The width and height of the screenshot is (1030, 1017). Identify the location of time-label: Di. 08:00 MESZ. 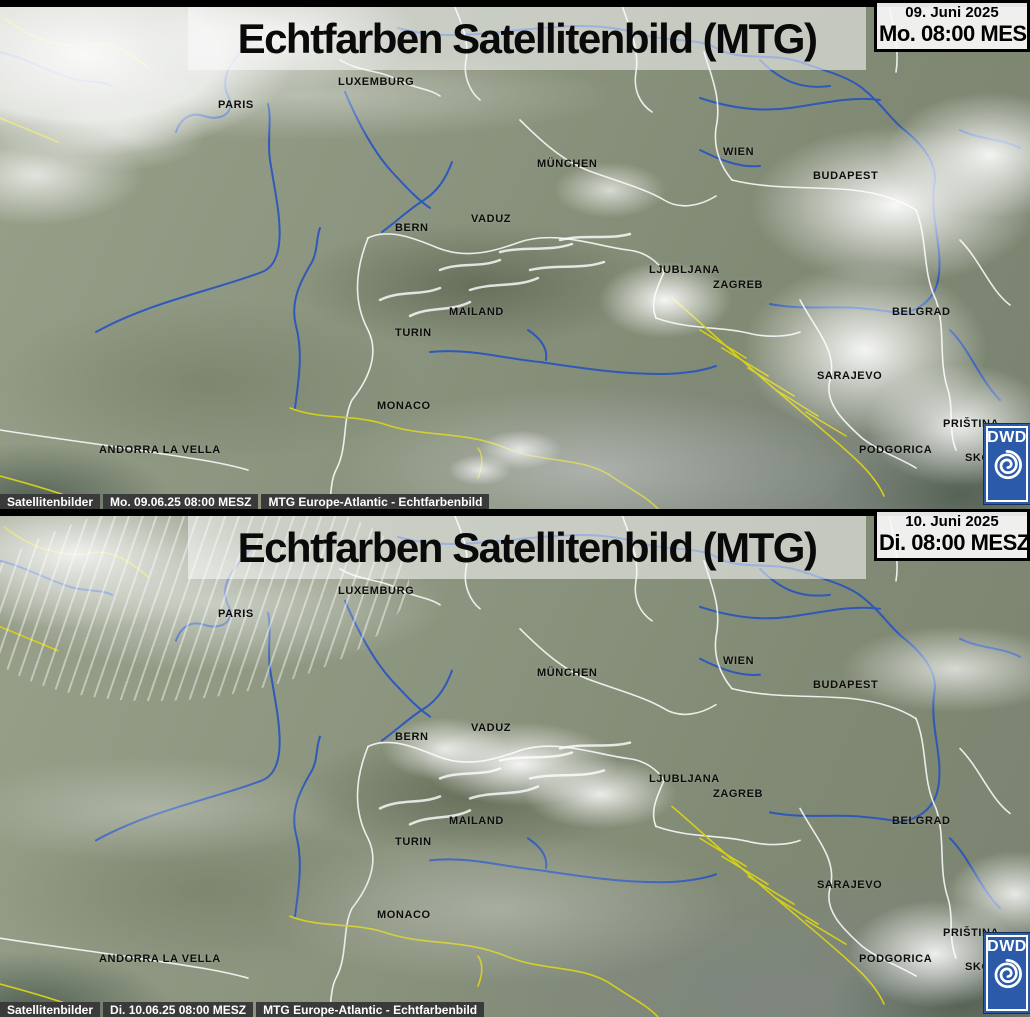
(954, 542).